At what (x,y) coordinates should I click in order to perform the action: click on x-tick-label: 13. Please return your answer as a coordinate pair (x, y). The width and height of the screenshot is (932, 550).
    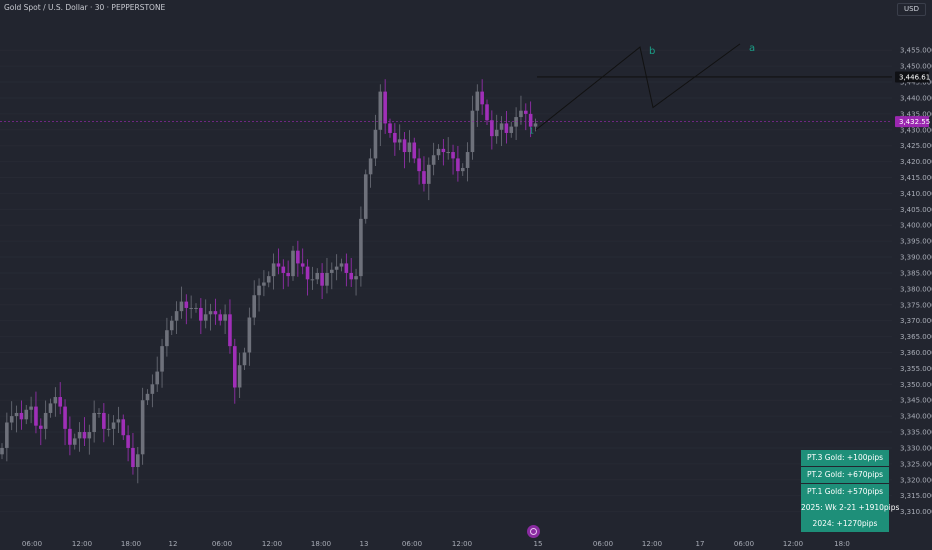
    Looking at the image, I should click on (364, 544).